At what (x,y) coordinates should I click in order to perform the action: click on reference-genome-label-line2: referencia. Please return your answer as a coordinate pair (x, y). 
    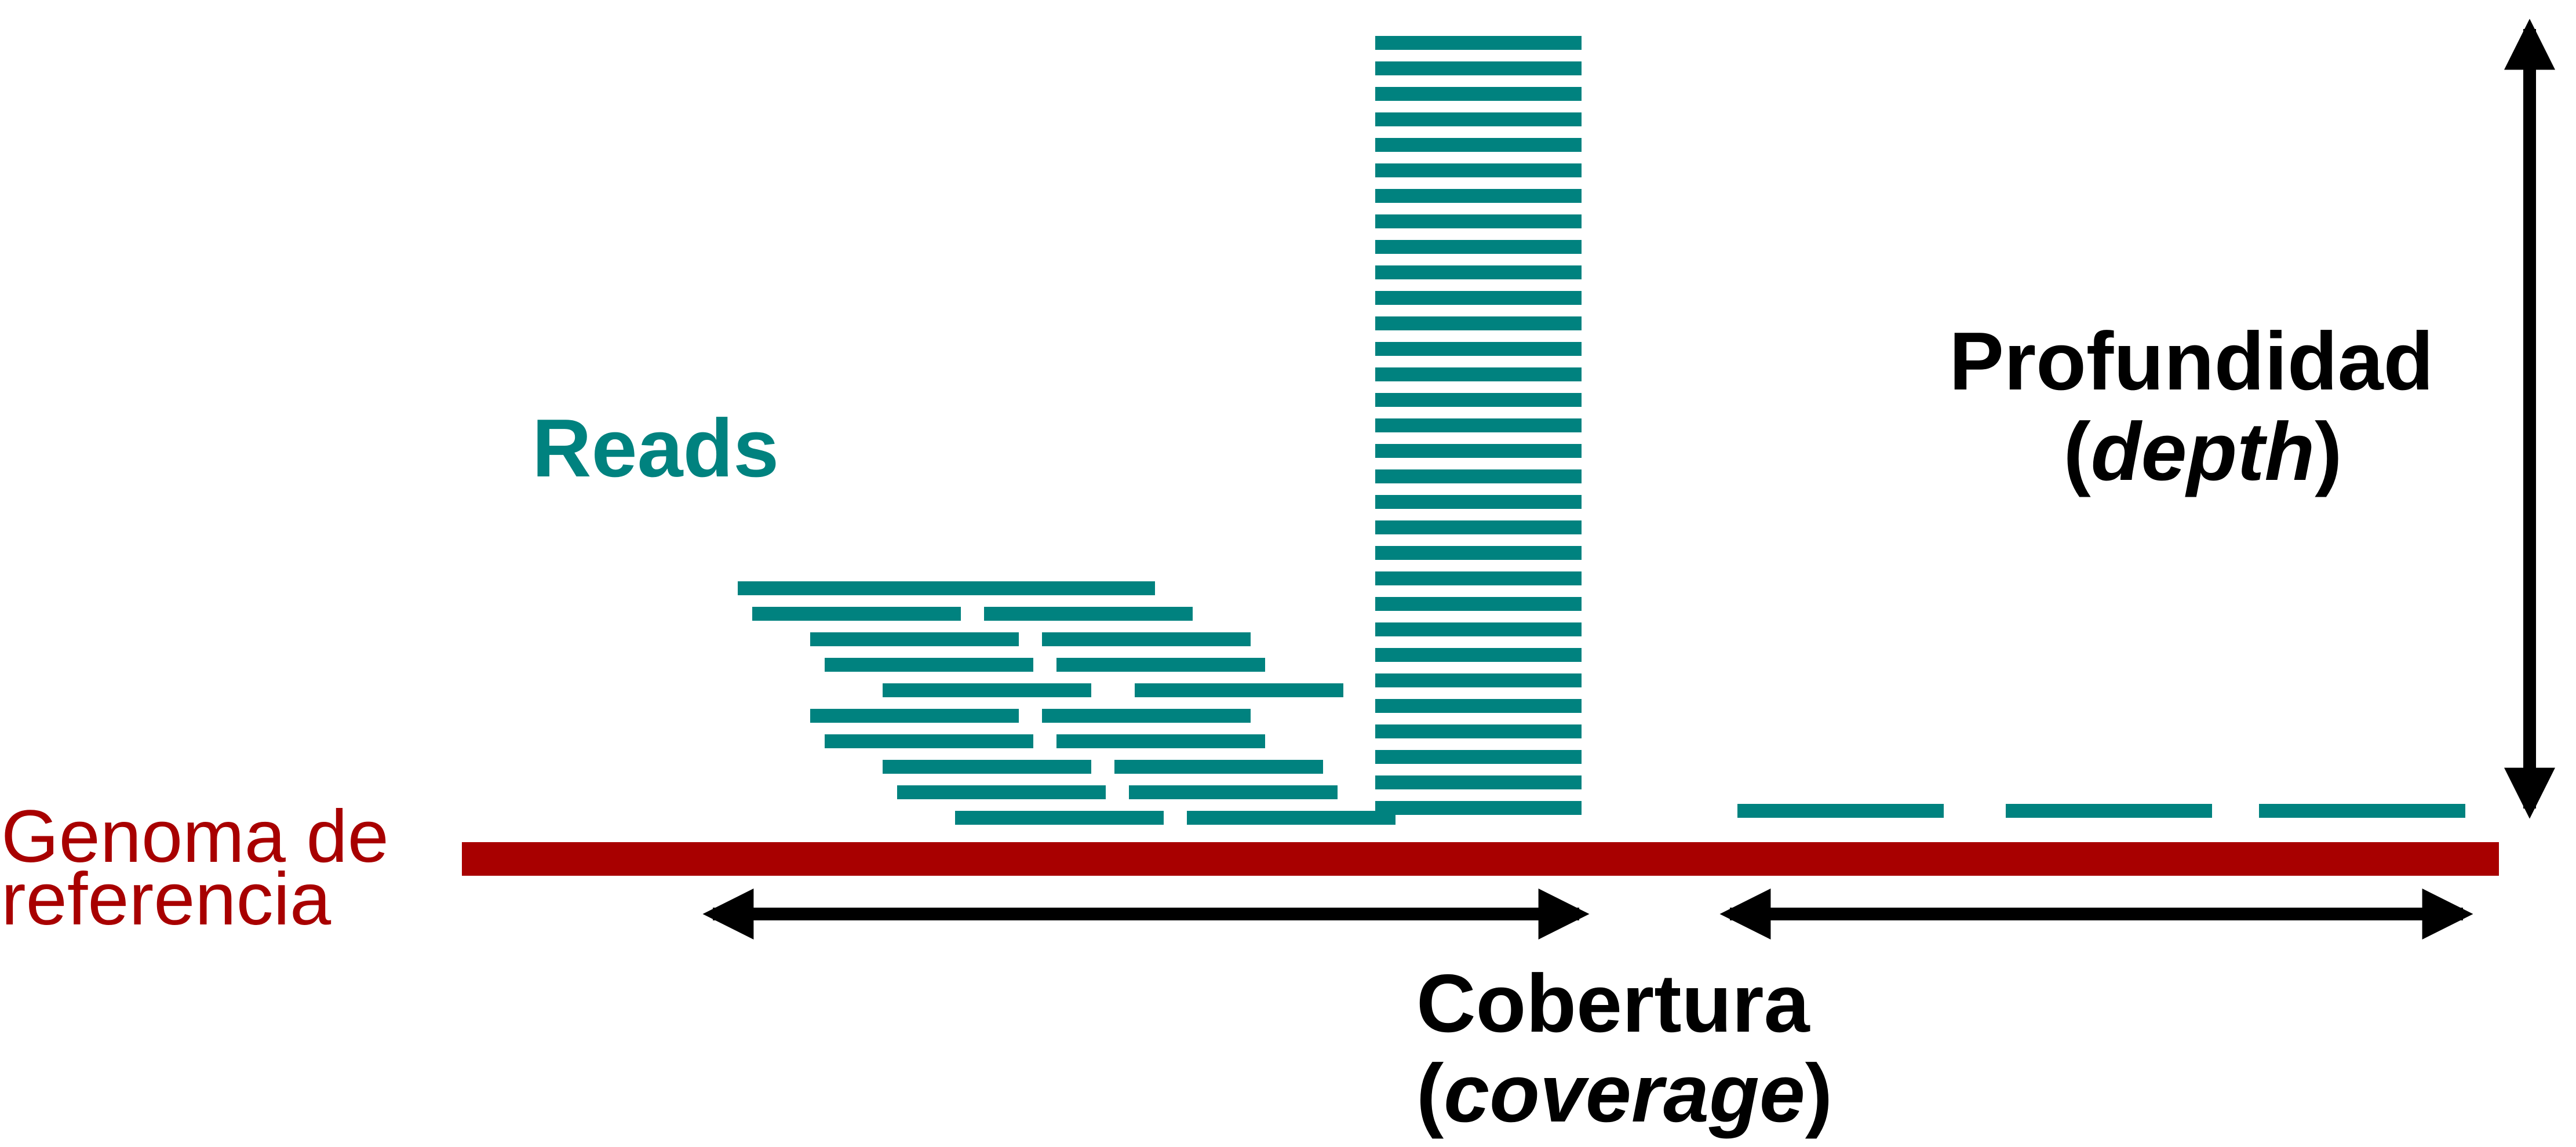
    Looking at the image, I should click on (166, 899).